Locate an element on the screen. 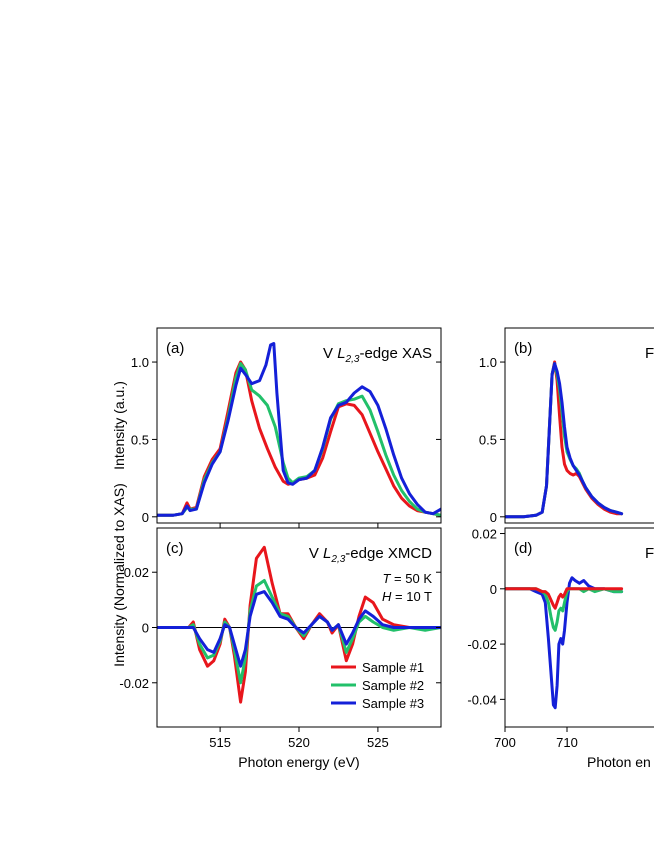 This screenshot has height=846, width=654. panel-label: (d) is located at coordinates (523, 548).